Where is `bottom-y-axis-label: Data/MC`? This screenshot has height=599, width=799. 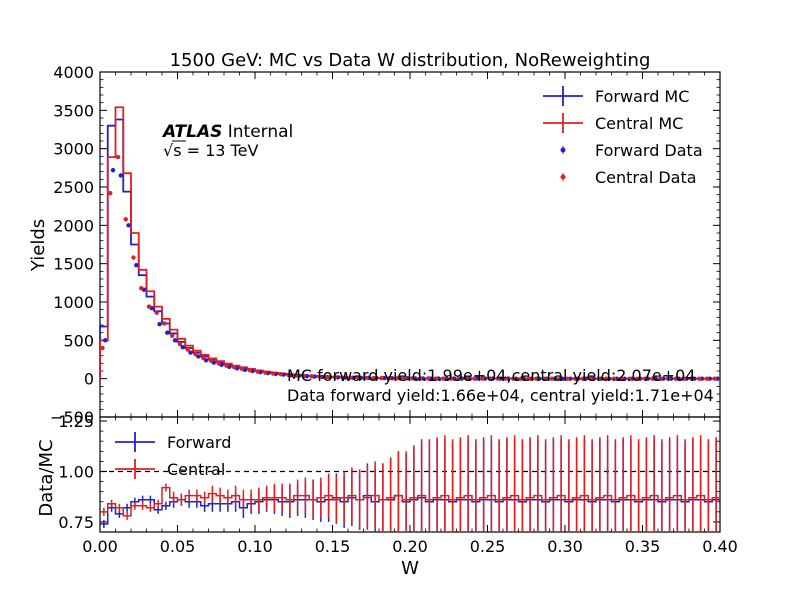
bottom-y-axis-label: Data/MC is located at coordinates (46, 477).